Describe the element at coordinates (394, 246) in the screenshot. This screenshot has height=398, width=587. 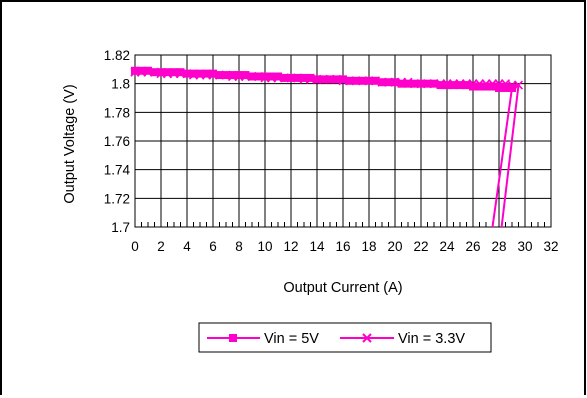
I see `x-tick-label: 20` at that location.